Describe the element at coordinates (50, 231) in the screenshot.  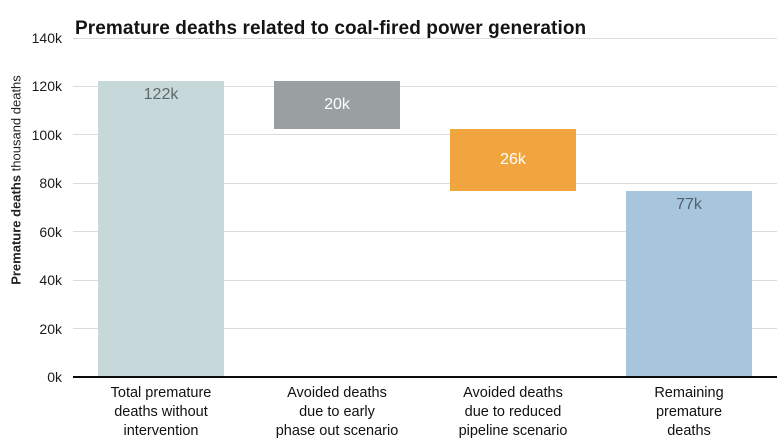
I see `y-tick-60k: 60k` at that location.